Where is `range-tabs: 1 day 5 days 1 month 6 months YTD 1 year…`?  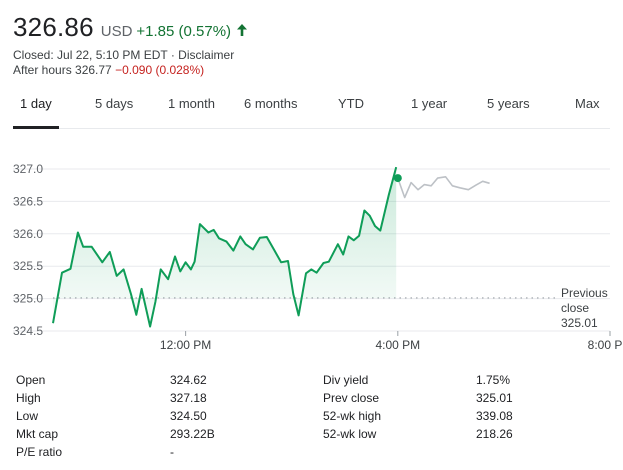
range-tabs: 1 day 5 days 1 month 6 months YTD 1 year… is located at coordinates (311, 109).